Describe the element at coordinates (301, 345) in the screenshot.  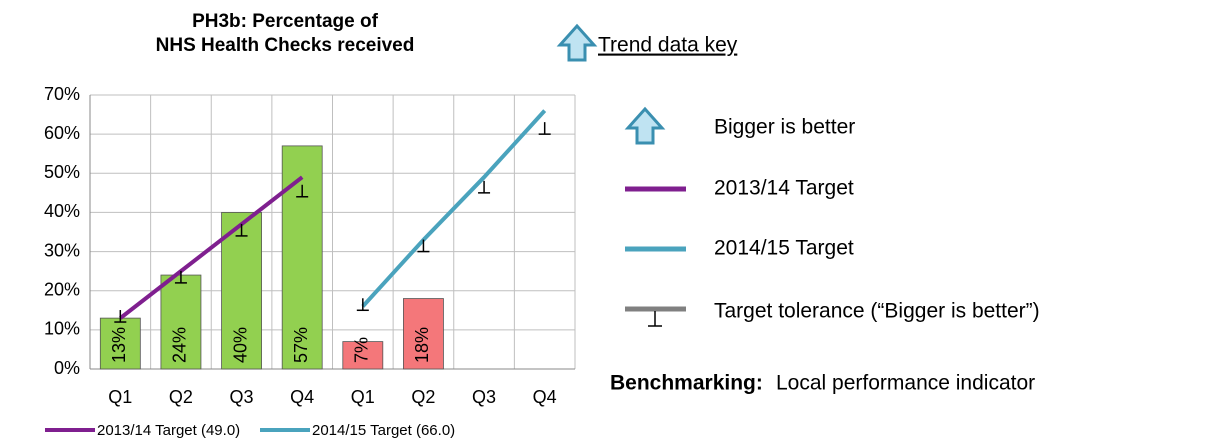
I see `data-label: 57%` at that location.